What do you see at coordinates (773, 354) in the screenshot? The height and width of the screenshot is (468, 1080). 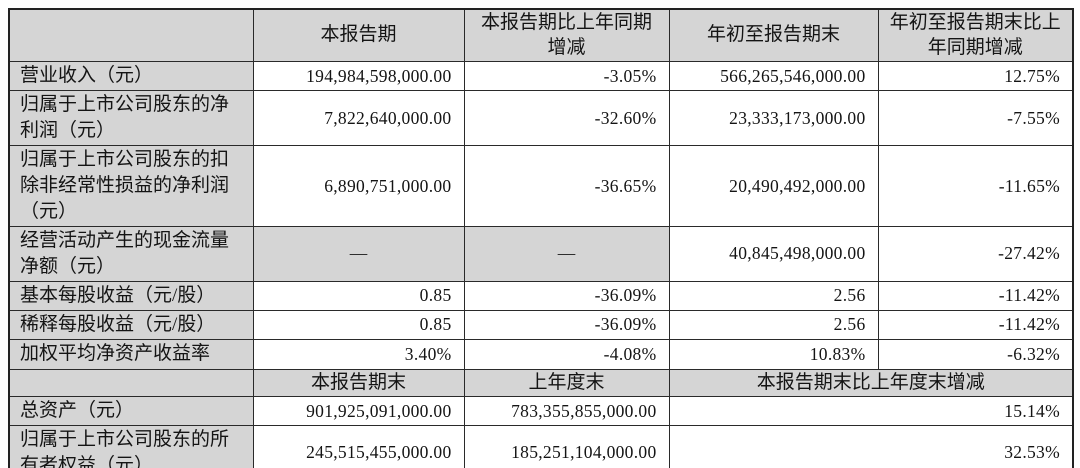 I see `metric-value: 10.83%` at bounding box center [773, 354].